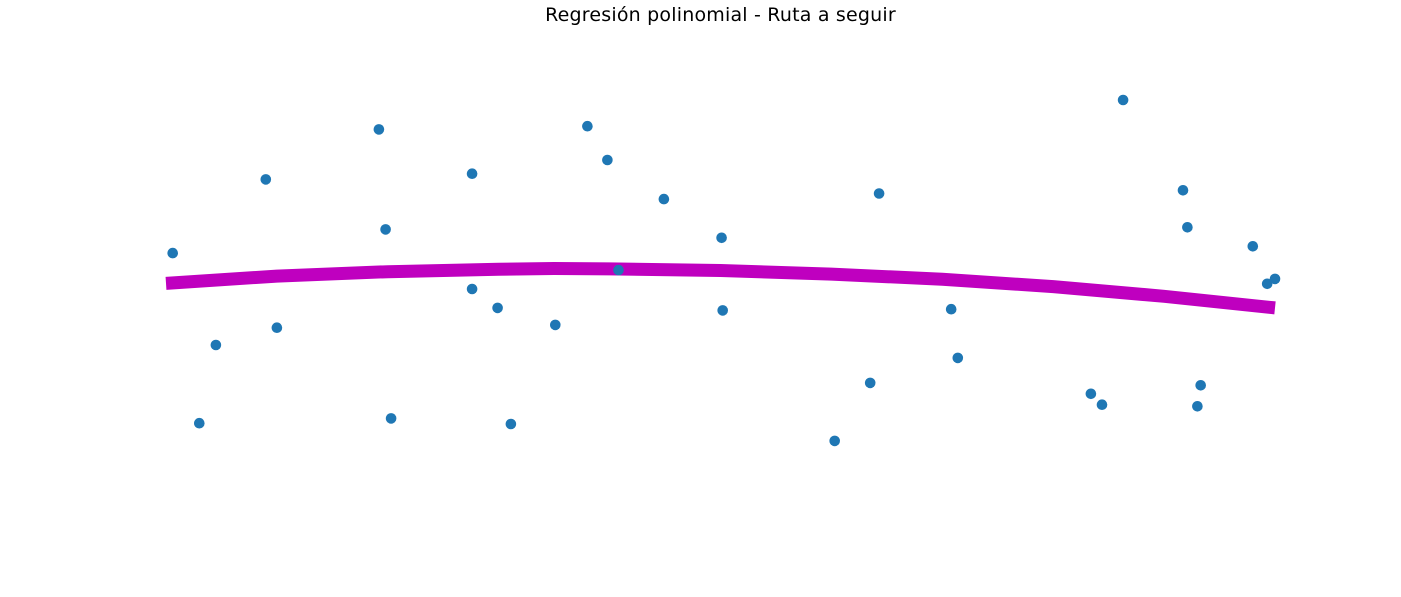  I want to click on chart-title: Regresión polinomial - Ruta a seguir, so click(720, 15).